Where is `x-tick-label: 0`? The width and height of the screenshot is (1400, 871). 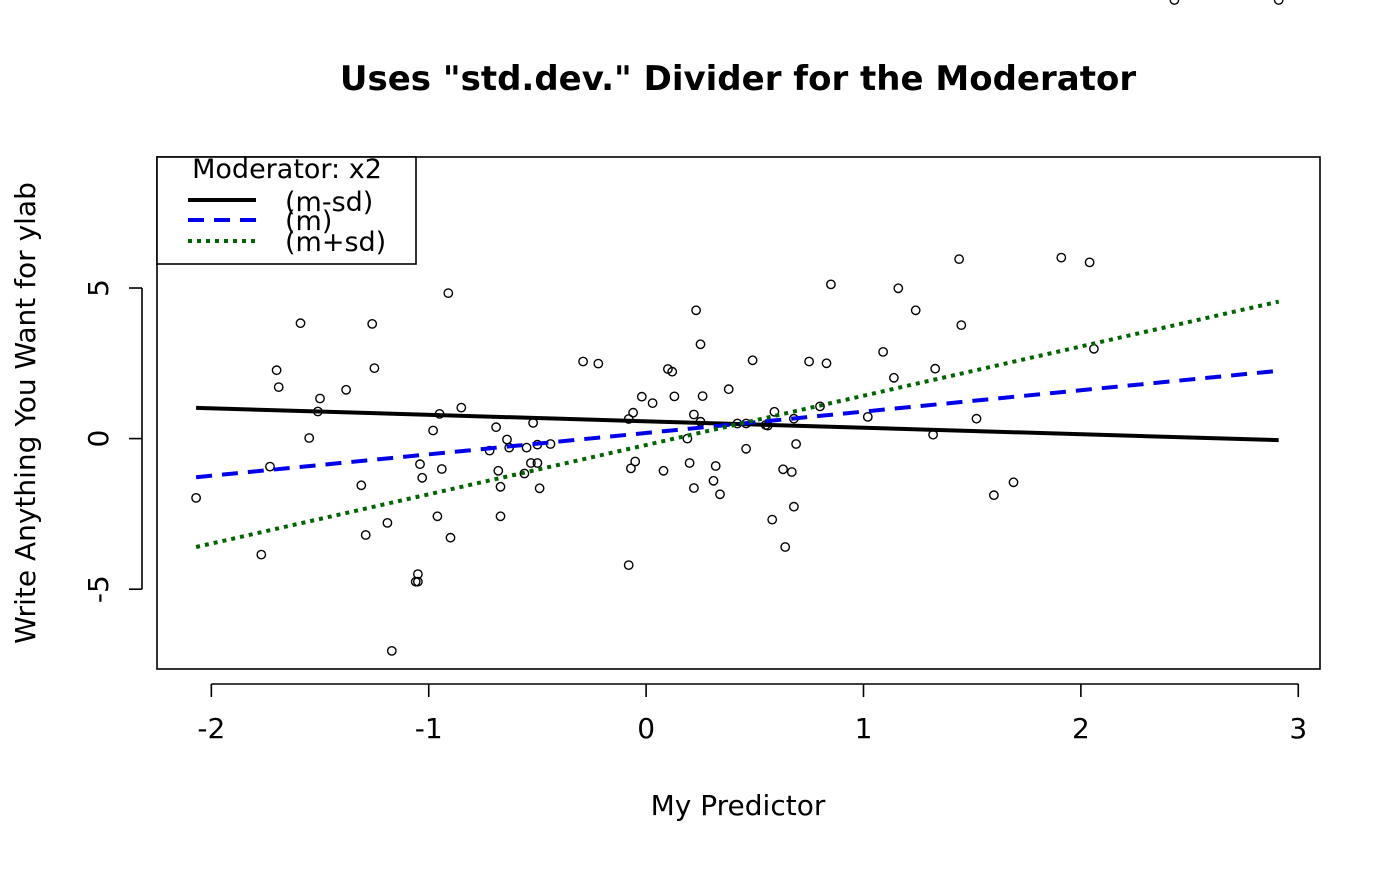 x-tick-label: 0 is located at coordinates (646, 728).